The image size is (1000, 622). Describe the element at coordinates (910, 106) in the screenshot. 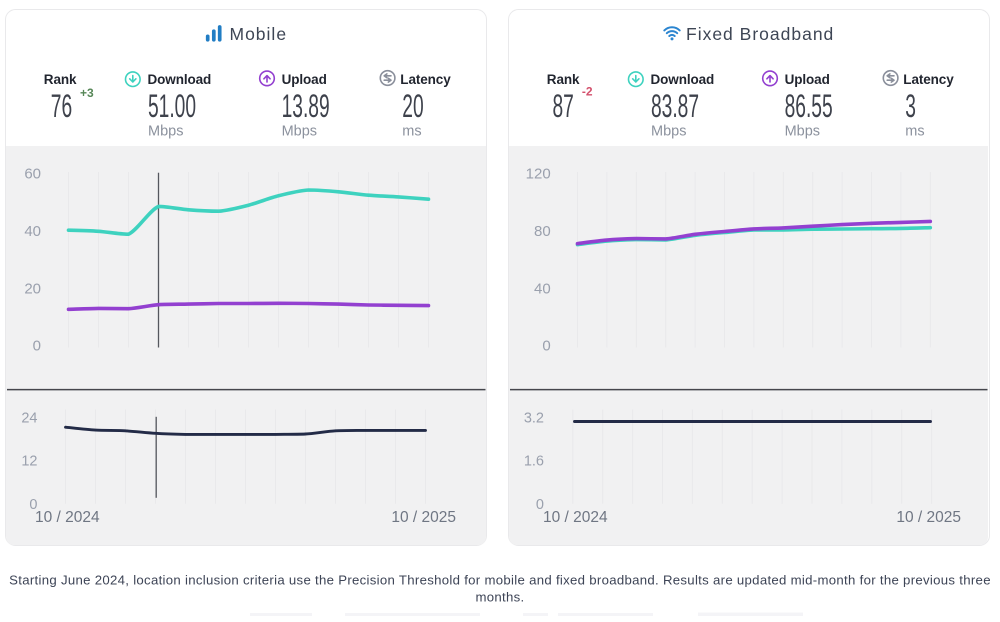

I see `svg-text: 3` at that location.